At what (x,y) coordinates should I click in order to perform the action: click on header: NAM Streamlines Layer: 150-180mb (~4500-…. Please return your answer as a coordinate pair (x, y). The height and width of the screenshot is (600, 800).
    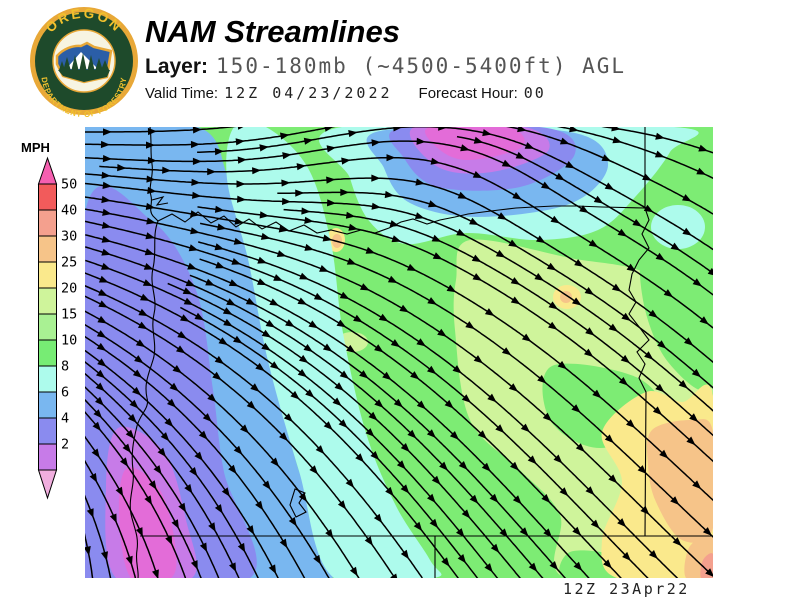
    Looking at the image, I should click on (385, 58).